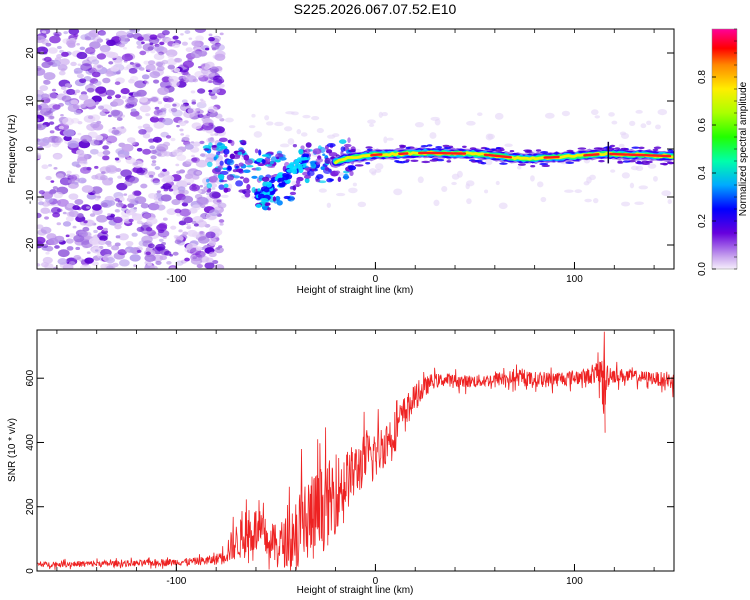 The image size is (750, 600). What do you see at coordinates (355, 290) in the screenshot?
I see `spectrogram-xlabel: Height of straight line (km)` at bounding box center [355, 290].